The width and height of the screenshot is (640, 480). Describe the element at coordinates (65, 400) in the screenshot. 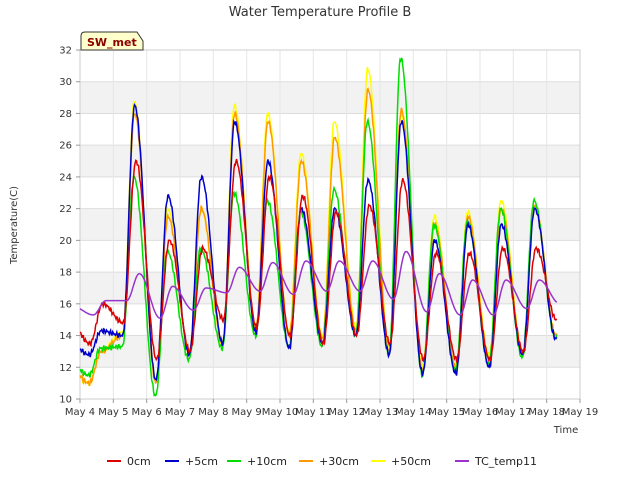

I see `y-tick-label: 10` at that location.